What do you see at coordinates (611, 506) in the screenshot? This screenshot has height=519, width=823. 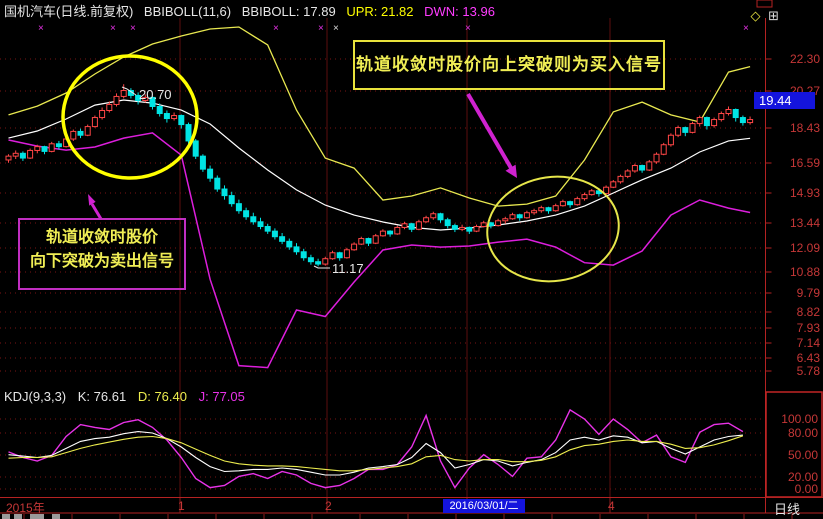 I see `x-label-month4: 4` at bounding box center [611, 506].